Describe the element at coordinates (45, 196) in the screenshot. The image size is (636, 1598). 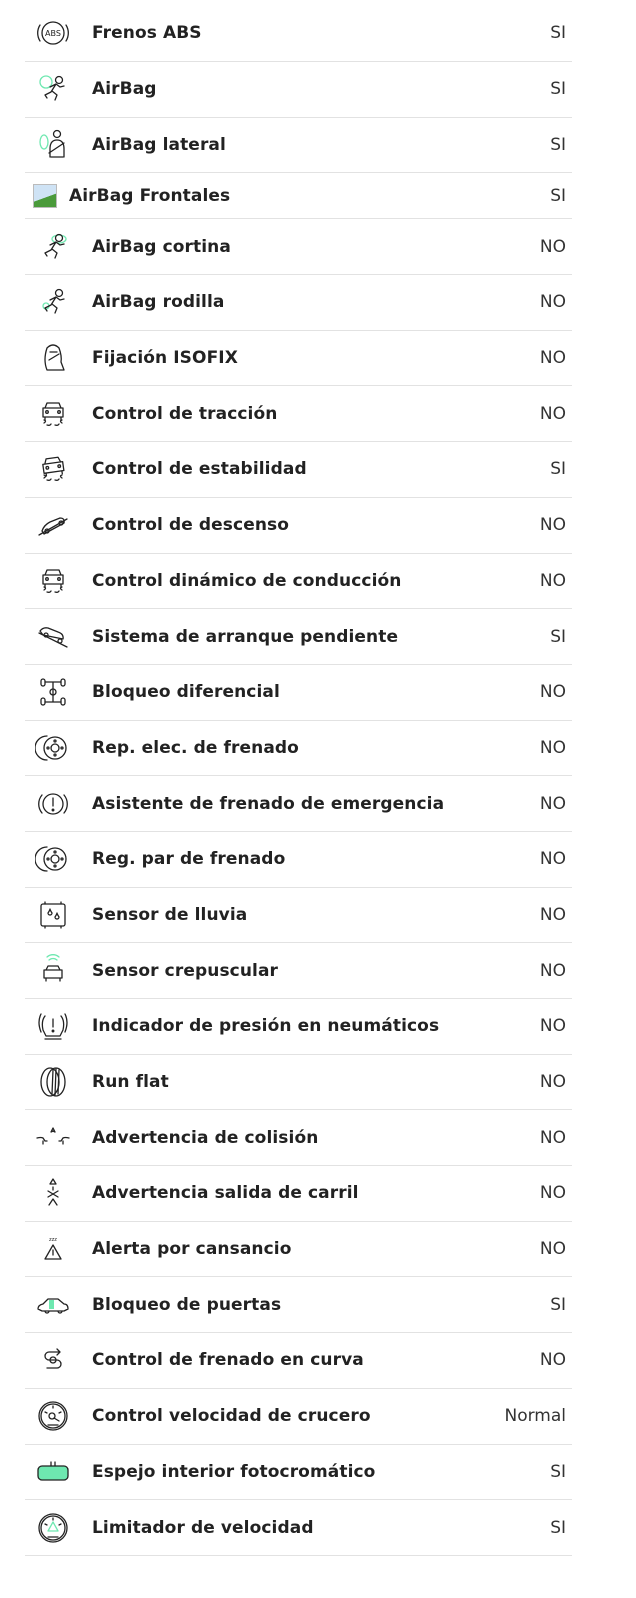
I see `broken-image-icon` at that location.